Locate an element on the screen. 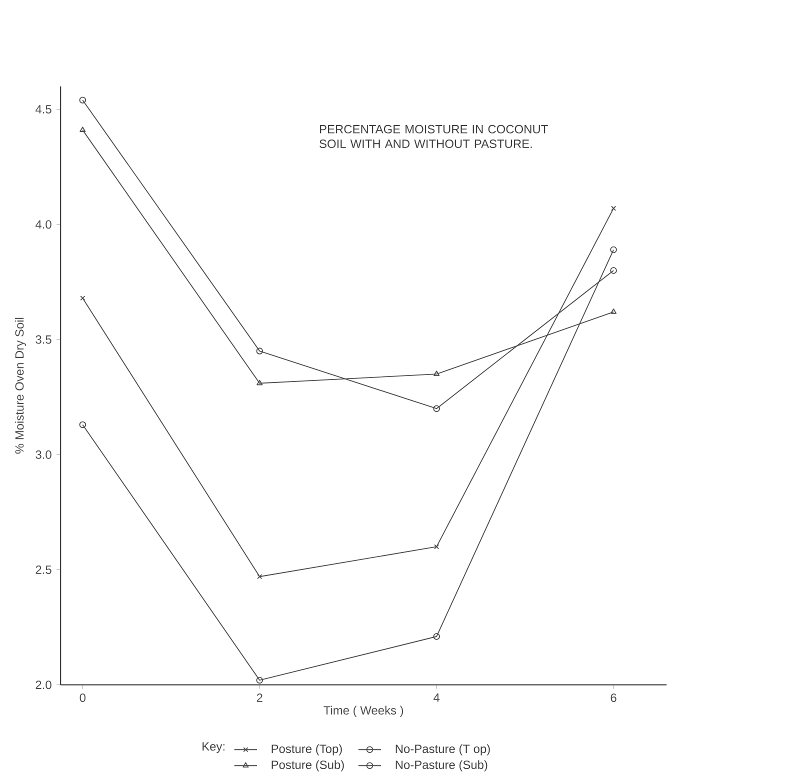 The height and width of the screenshot is (783, 787). y-tick-label: 4.5 is located at coordinates (43, 109).